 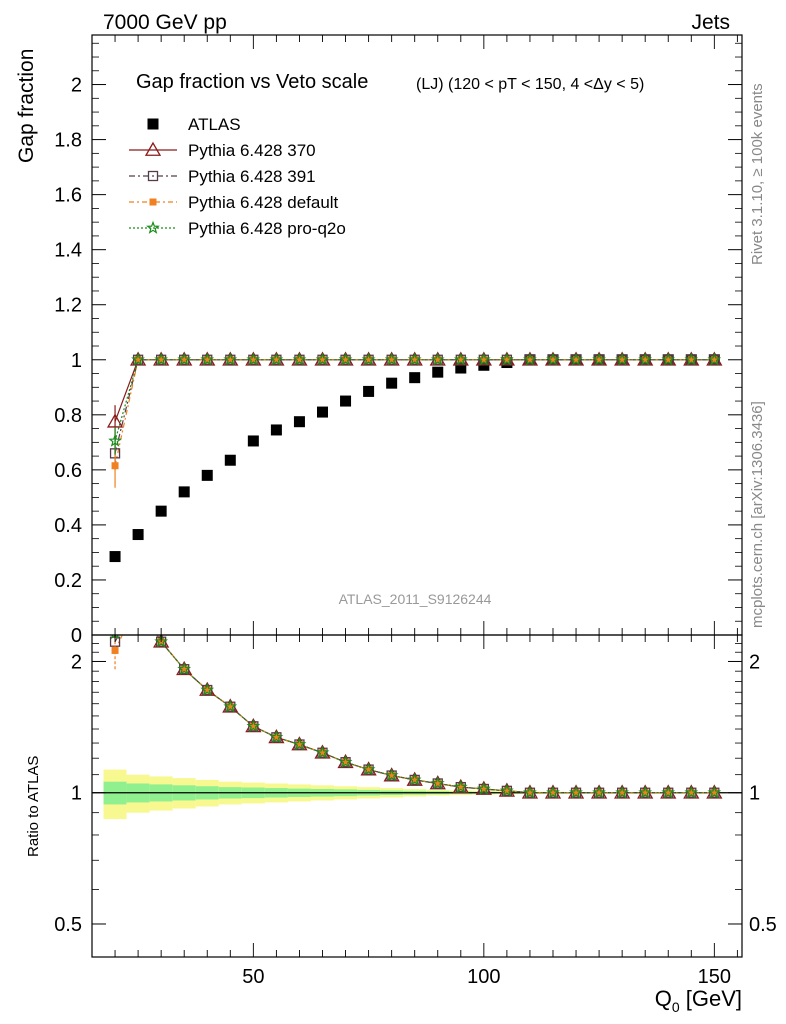 What do you see at coordinates (663, 998) in the screenshot?
I see `xlabel-q: Q` at bounding box center [663, 998].